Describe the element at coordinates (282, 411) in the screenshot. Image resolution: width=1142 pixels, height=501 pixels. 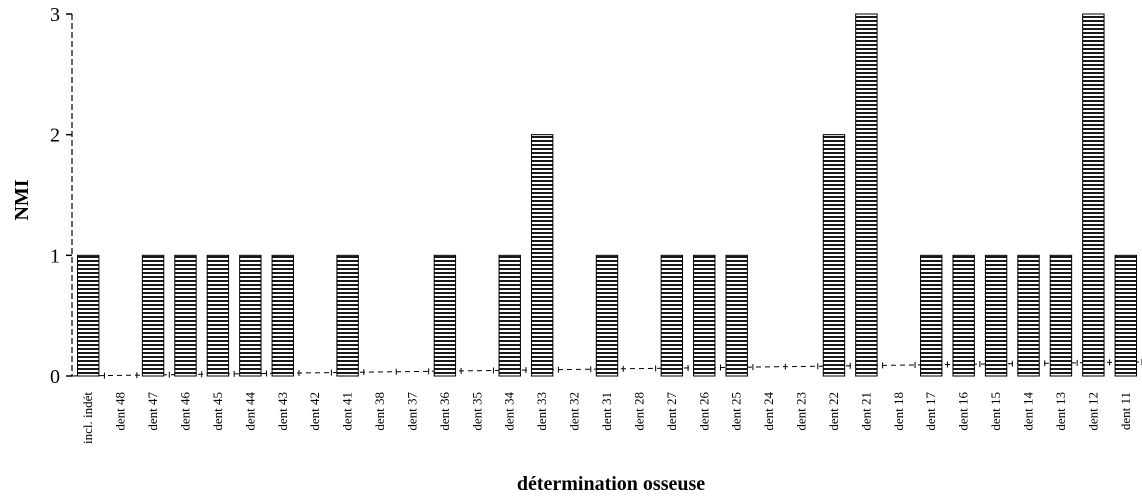
I see `x-tick-label: dent 43` at that location.